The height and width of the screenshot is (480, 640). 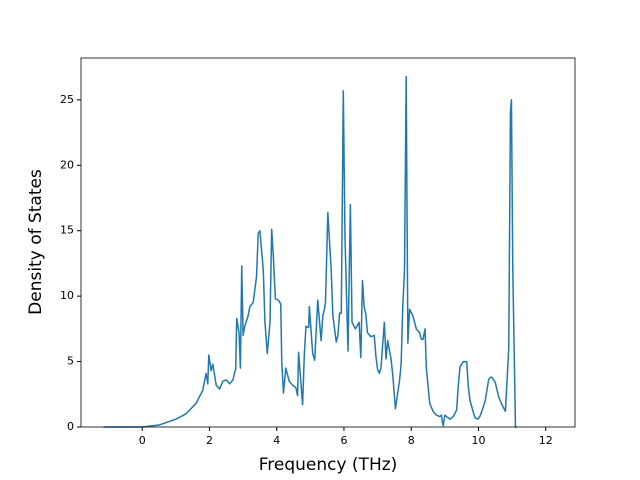 I want to click on y-axis-label: Density of States, so click(x=36, y=242).